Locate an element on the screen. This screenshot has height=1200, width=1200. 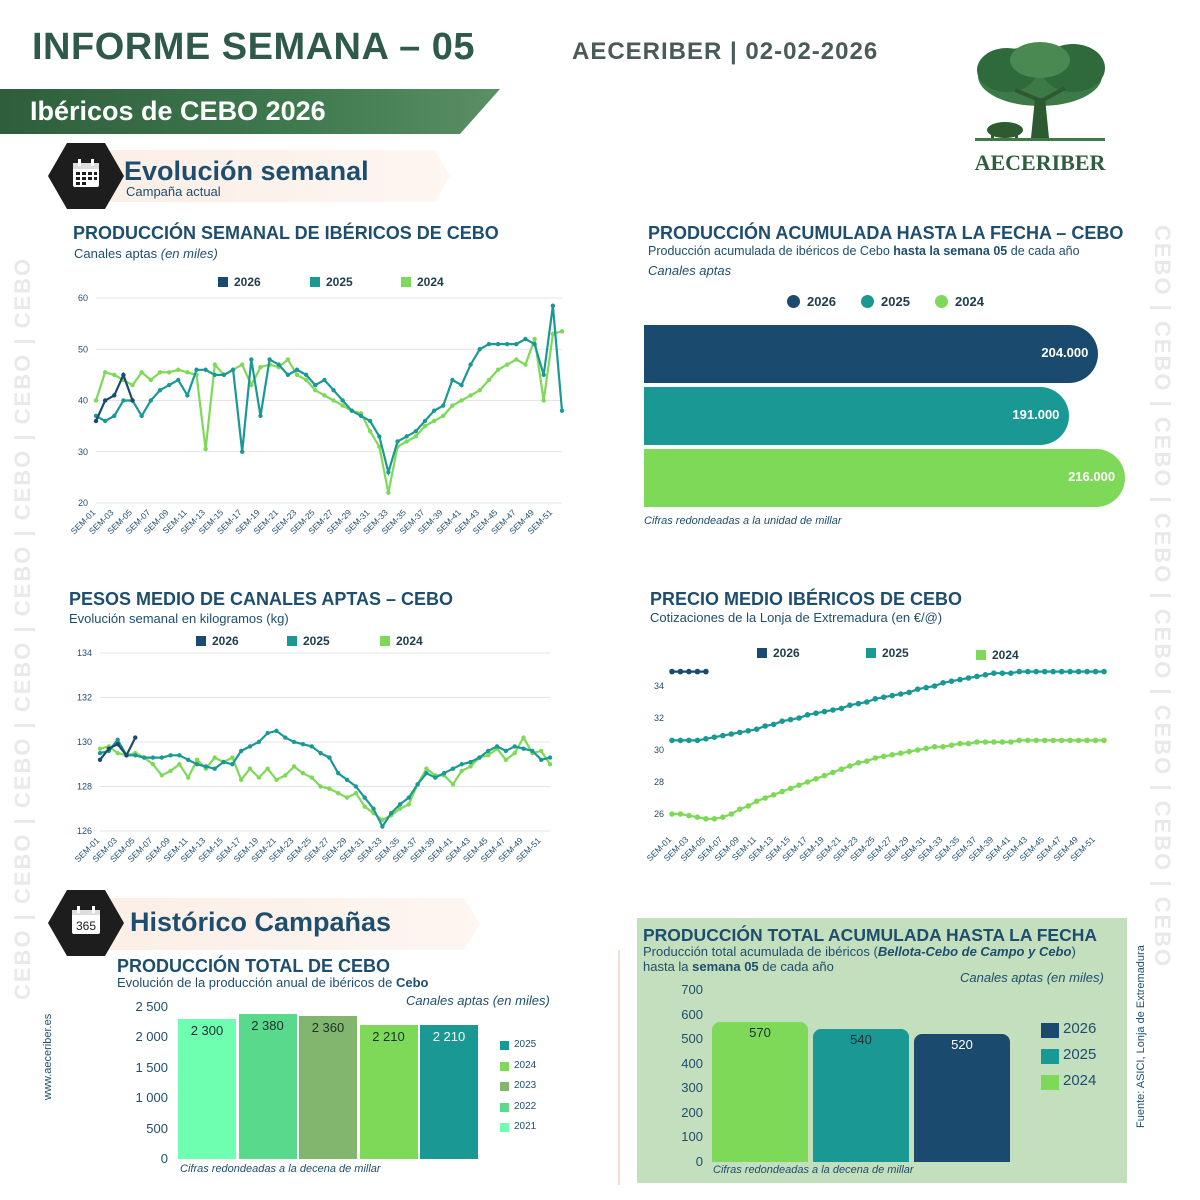
chart2-sub-c: de cada año is located at coordinates (1043, 251).